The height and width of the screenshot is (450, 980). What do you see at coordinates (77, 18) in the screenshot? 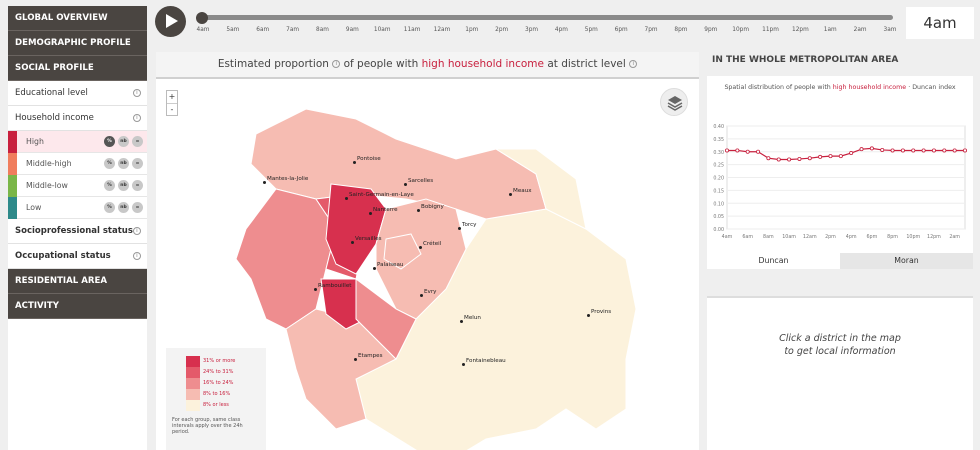
I see `nav-global-overview: GLOBAL OVERVIEW` at bounding box center [77, 18].